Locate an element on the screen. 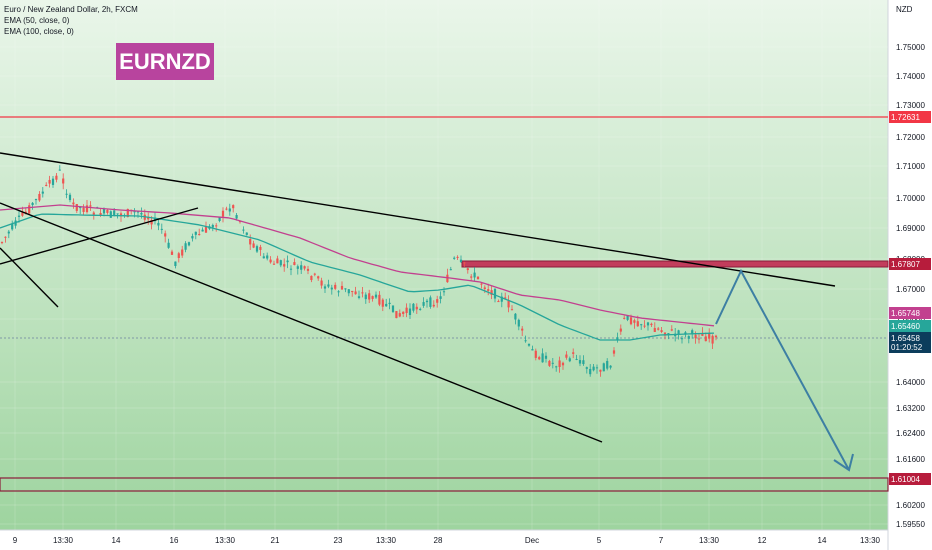 This screenshot has width=932, height=550. ema-50-legend: EMA (50, close, 0) is located at coordinates (37, 20).